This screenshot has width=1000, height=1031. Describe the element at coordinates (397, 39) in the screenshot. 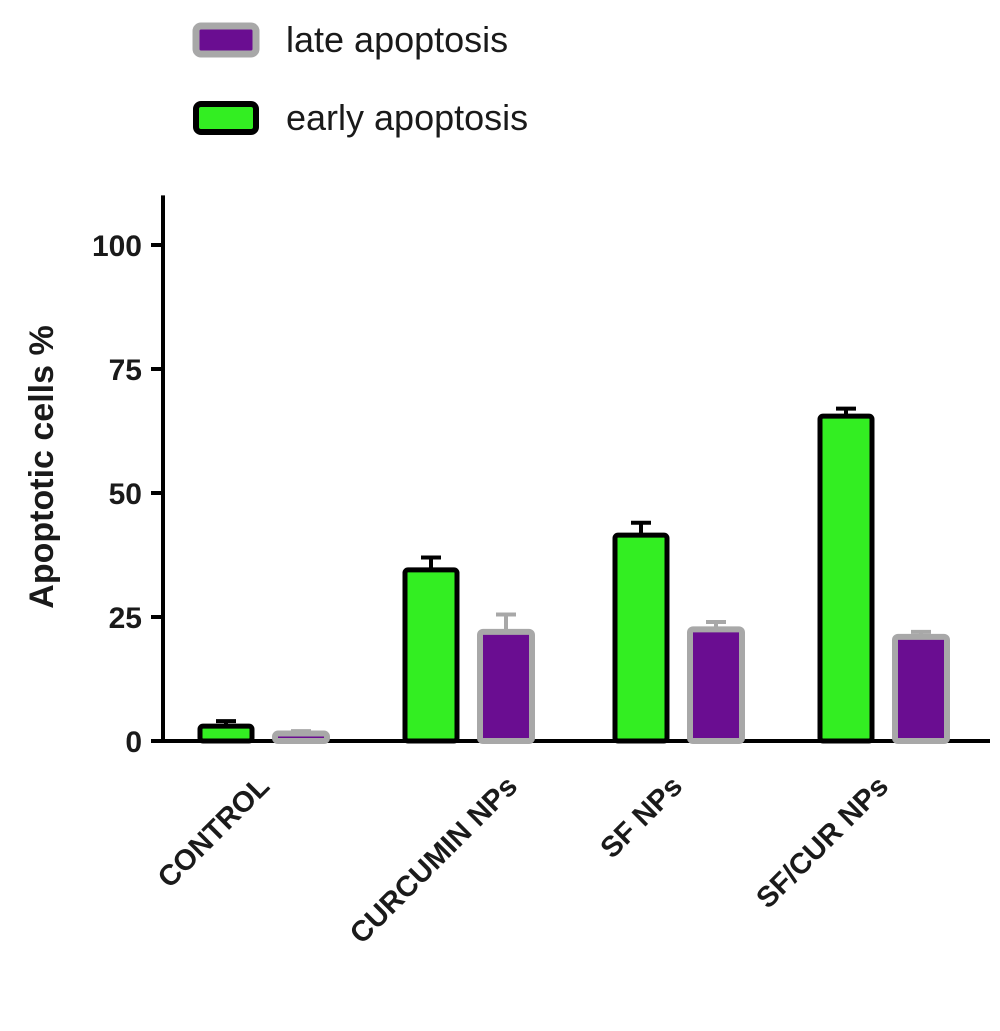

I see `legend-label: late apoptosis` at that location.